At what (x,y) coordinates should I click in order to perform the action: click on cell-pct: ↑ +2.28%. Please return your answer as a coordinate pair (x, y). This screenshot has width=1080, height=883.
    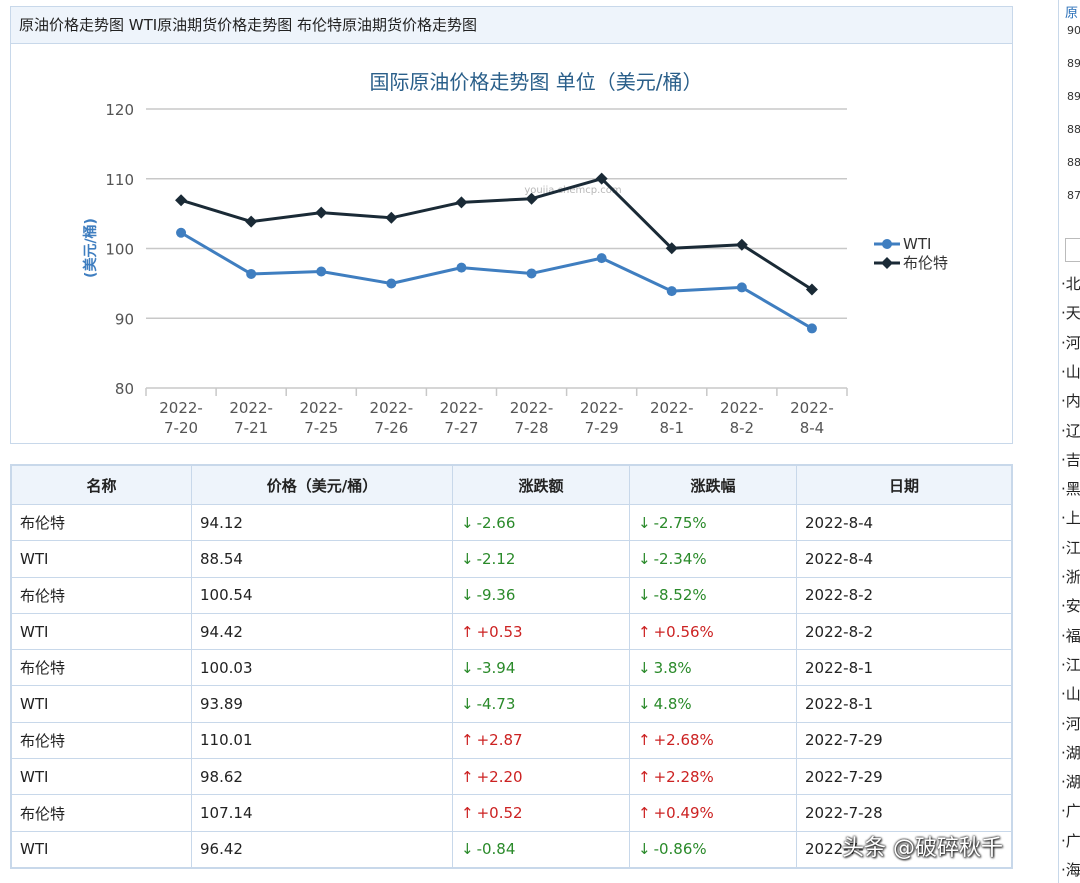
    Looking at the image, I should click on (713, 777).